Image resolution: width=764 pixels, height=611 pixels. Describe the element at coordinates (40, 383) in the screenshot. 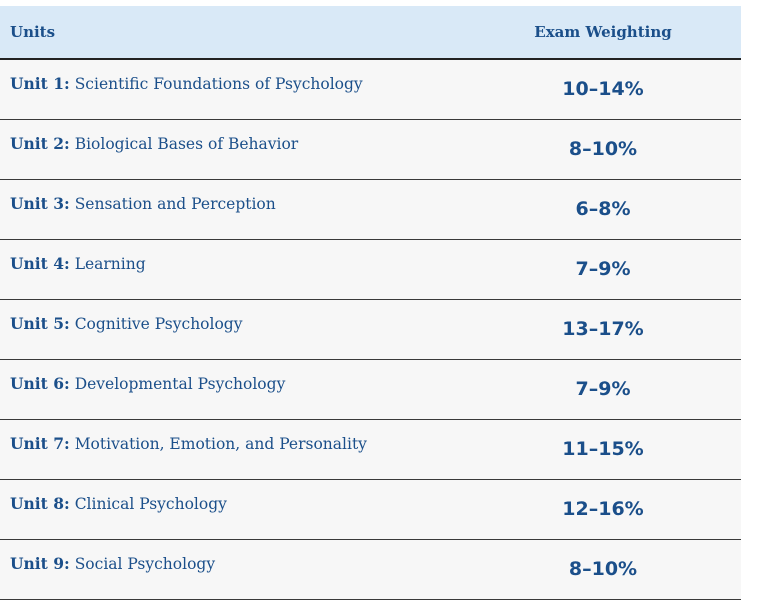

I see `unit-number: Unit 6:` at that location.